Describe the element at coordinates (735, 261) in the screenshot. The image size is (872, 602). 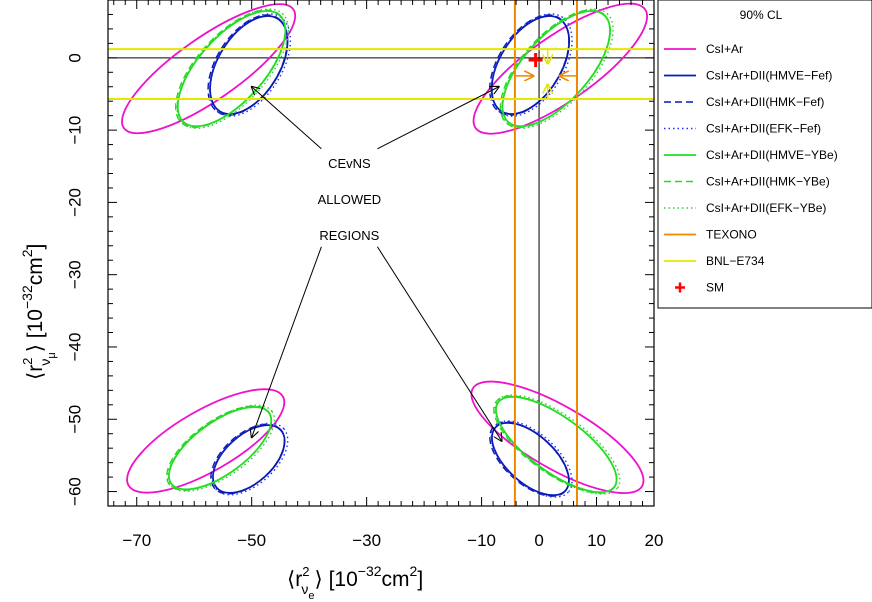
I see `legend-label-8: BNL−E734` at that location.